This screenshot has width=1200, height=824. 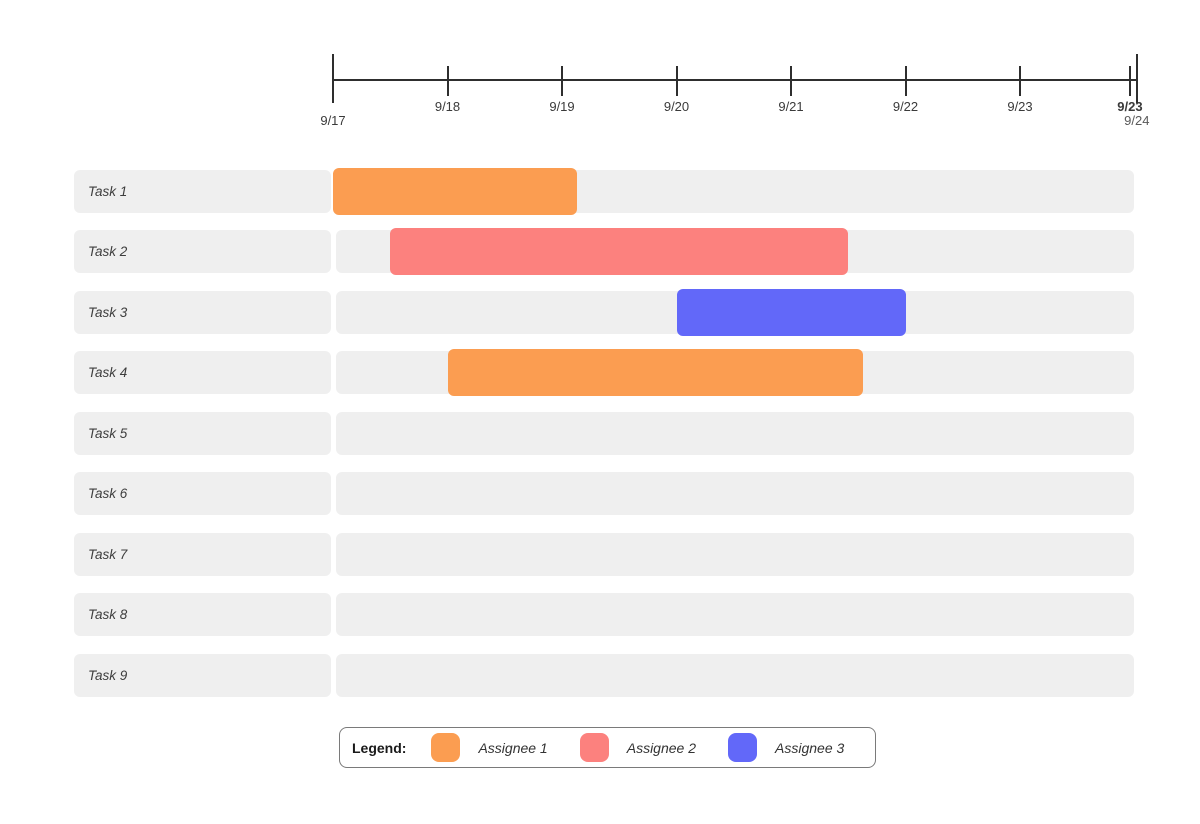 I want to click on task-label: Task 6, so click(x=202, y=493).